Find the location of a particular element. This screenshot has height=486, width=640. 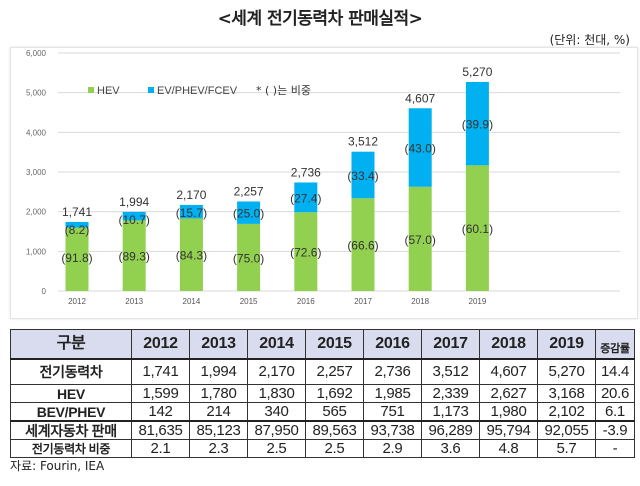

table-cell: 5,270 is located at coordinates (566, 371).